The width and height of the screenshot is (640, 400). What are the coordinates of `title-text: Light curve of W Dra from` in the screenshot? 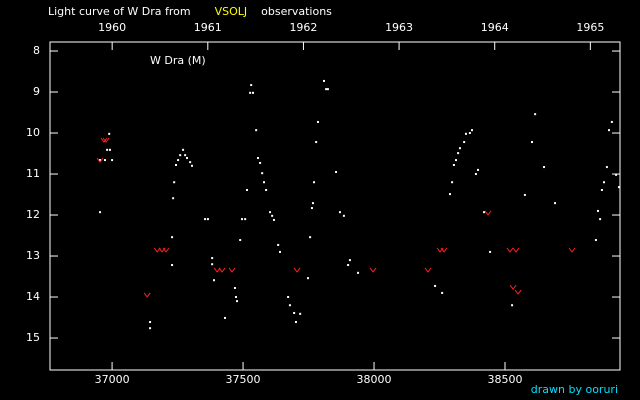 It's located at (119, 11).